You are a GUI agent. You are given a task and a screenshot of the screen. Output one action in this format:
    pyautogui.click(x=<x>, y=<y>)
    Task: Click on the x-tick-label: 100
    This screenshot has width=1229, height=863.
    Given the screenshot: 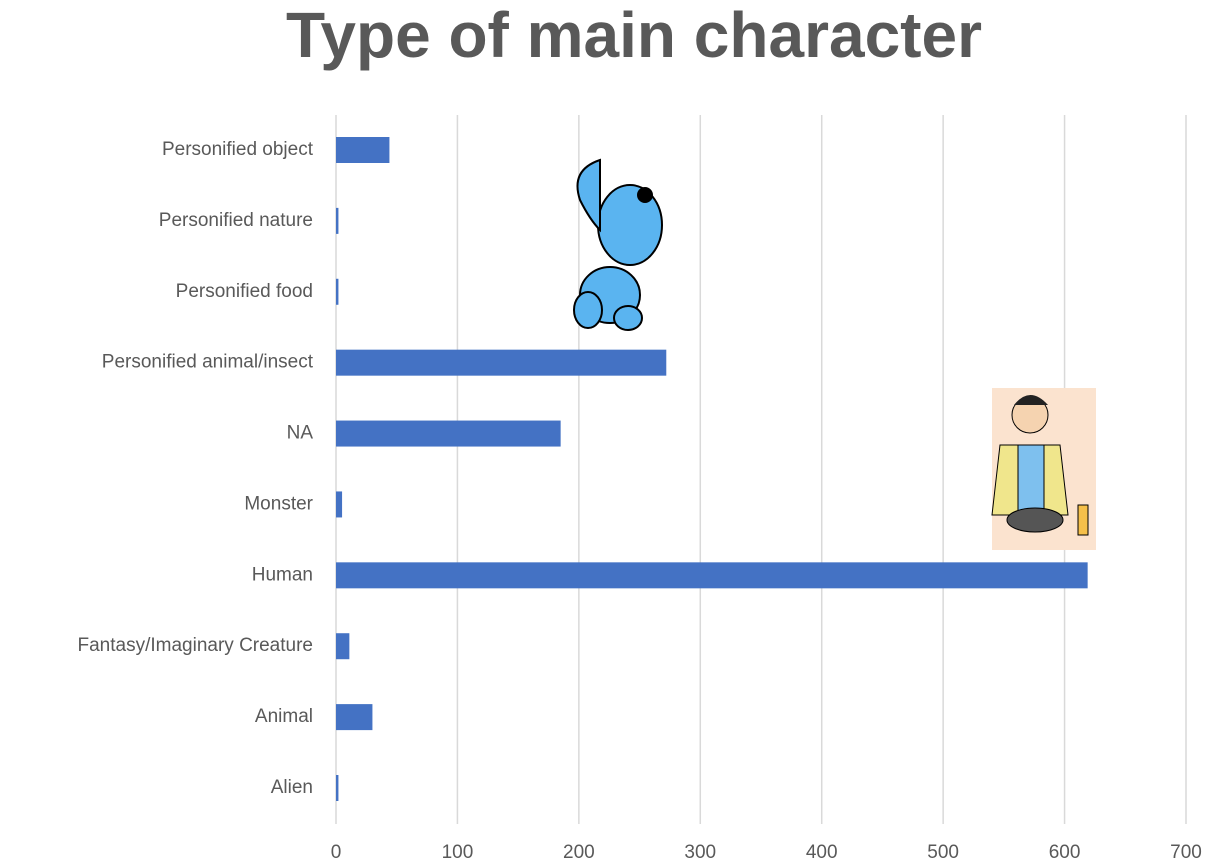 What is the action you would take?
    pyautogui.click(x=458, y=852)
    